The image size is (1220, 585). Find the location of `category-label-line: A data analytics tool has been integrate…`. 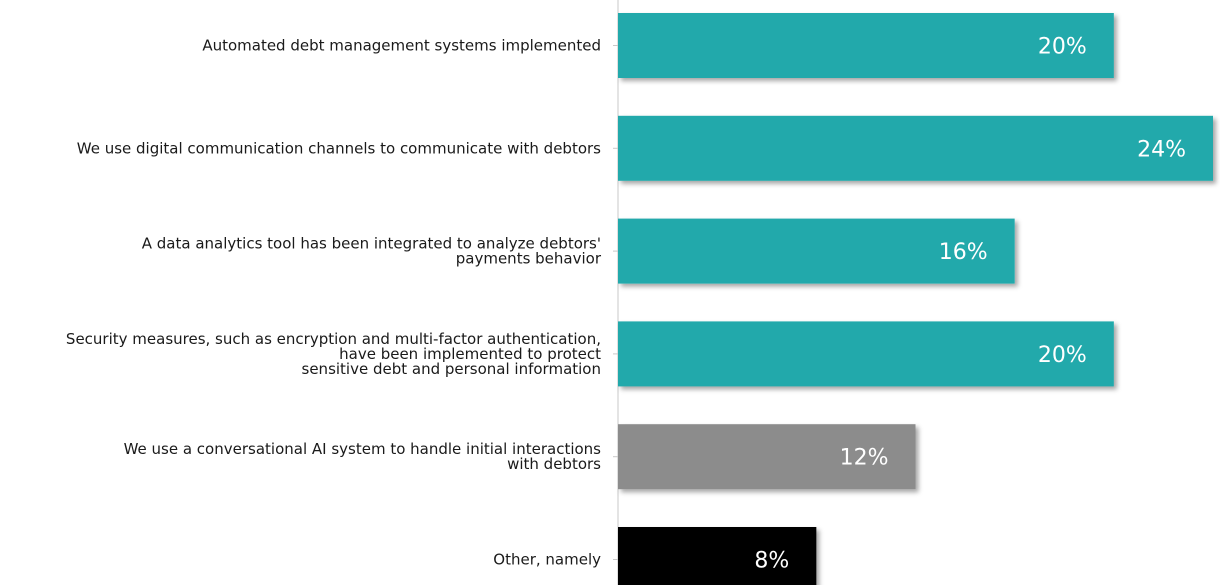

category-label-line: A data analytics tool has been integrate… is located at coordinates (371, 244).